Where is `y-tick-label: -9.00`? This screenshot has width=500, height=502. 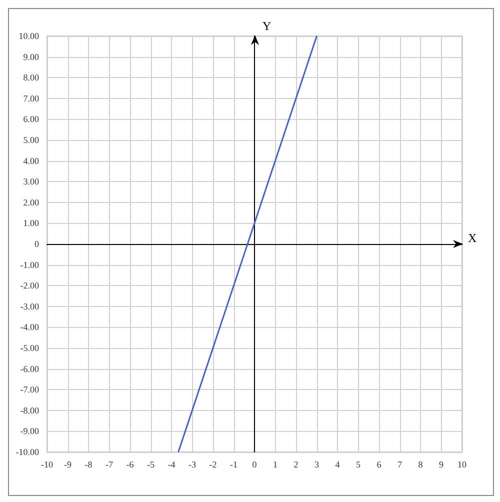
y-tick-label: -9.00 is located at coordinates (30, 431).